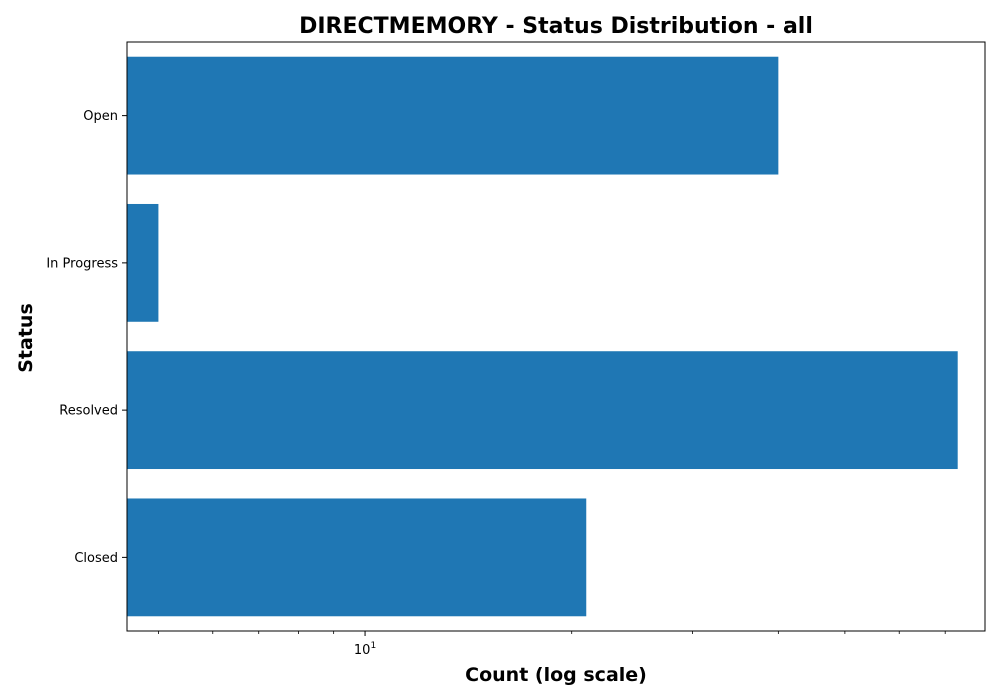  What do you see at coordinates (100, 116) in the screenshot?
I see `y-tick-label: Open` at bounding box center [100, 116].